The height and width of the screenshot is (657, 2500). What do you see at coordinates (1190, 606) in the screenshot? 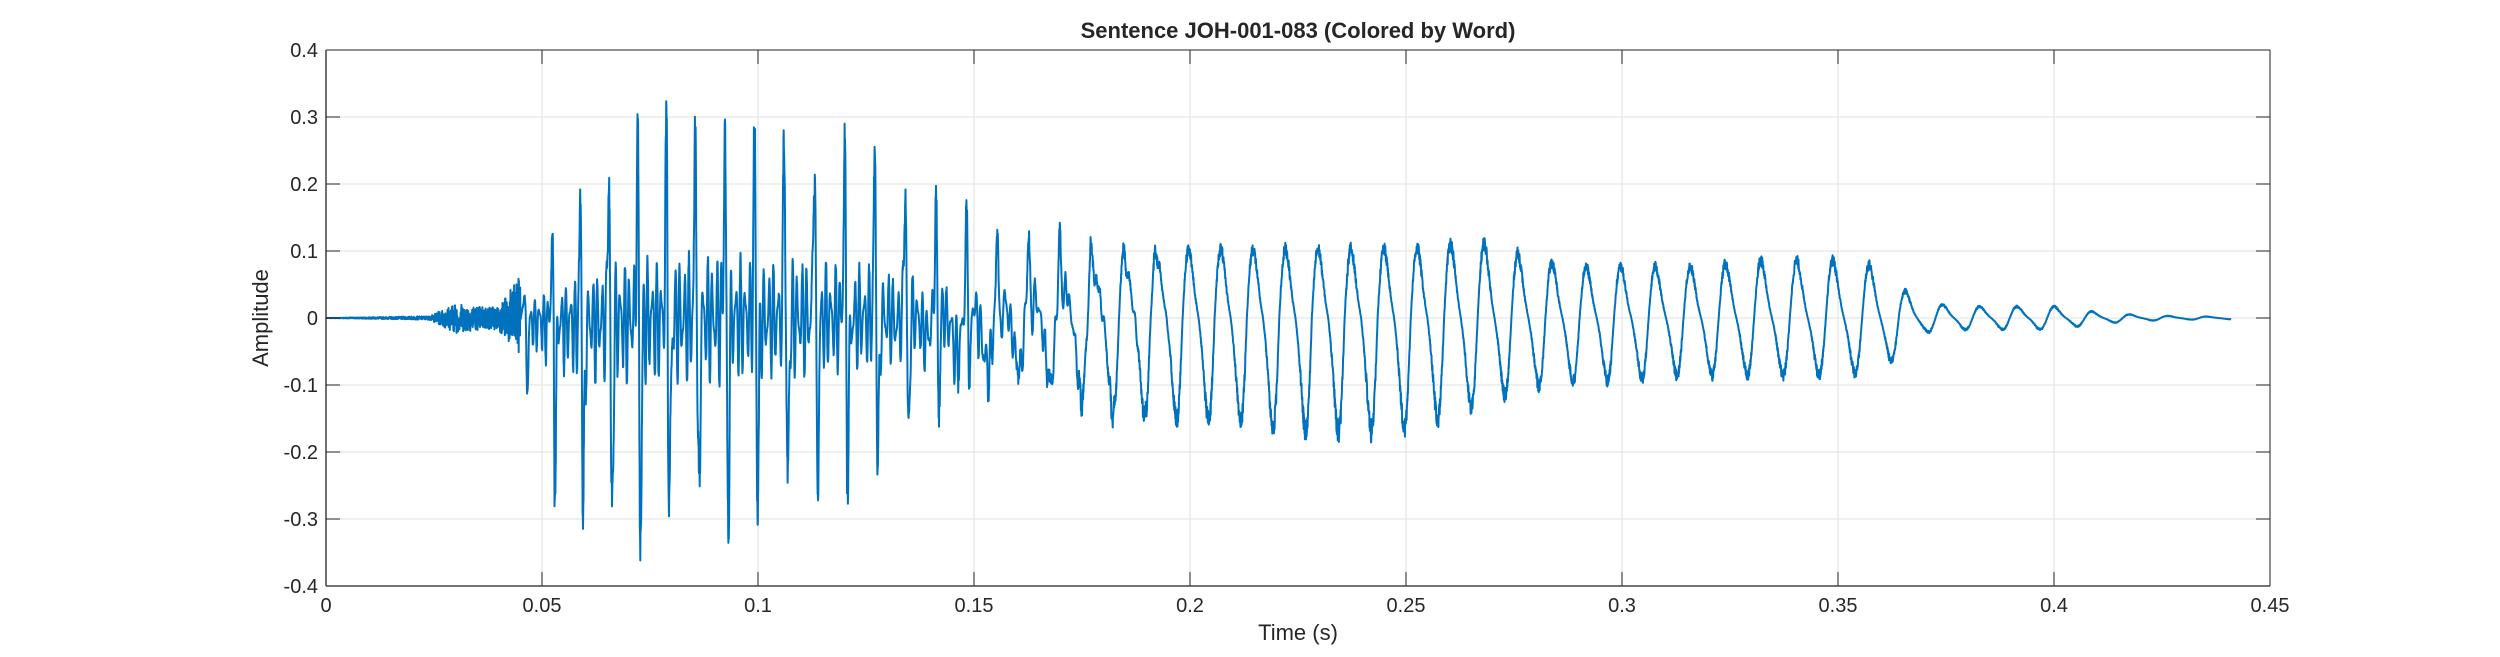
I see `x-tick-label: 0.2` at bounding box center [1190, 606].